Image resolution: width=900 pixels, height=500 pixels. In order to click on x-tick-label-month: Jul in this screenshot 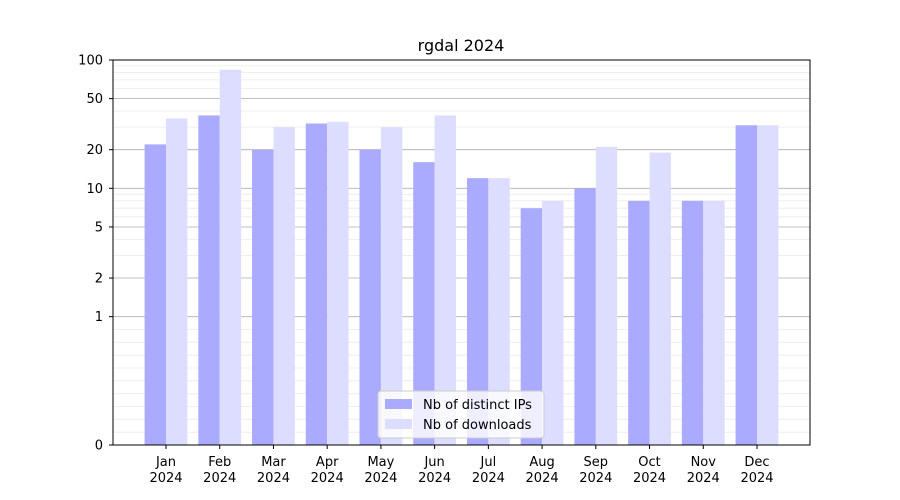, I will do `click(488, 462)`.